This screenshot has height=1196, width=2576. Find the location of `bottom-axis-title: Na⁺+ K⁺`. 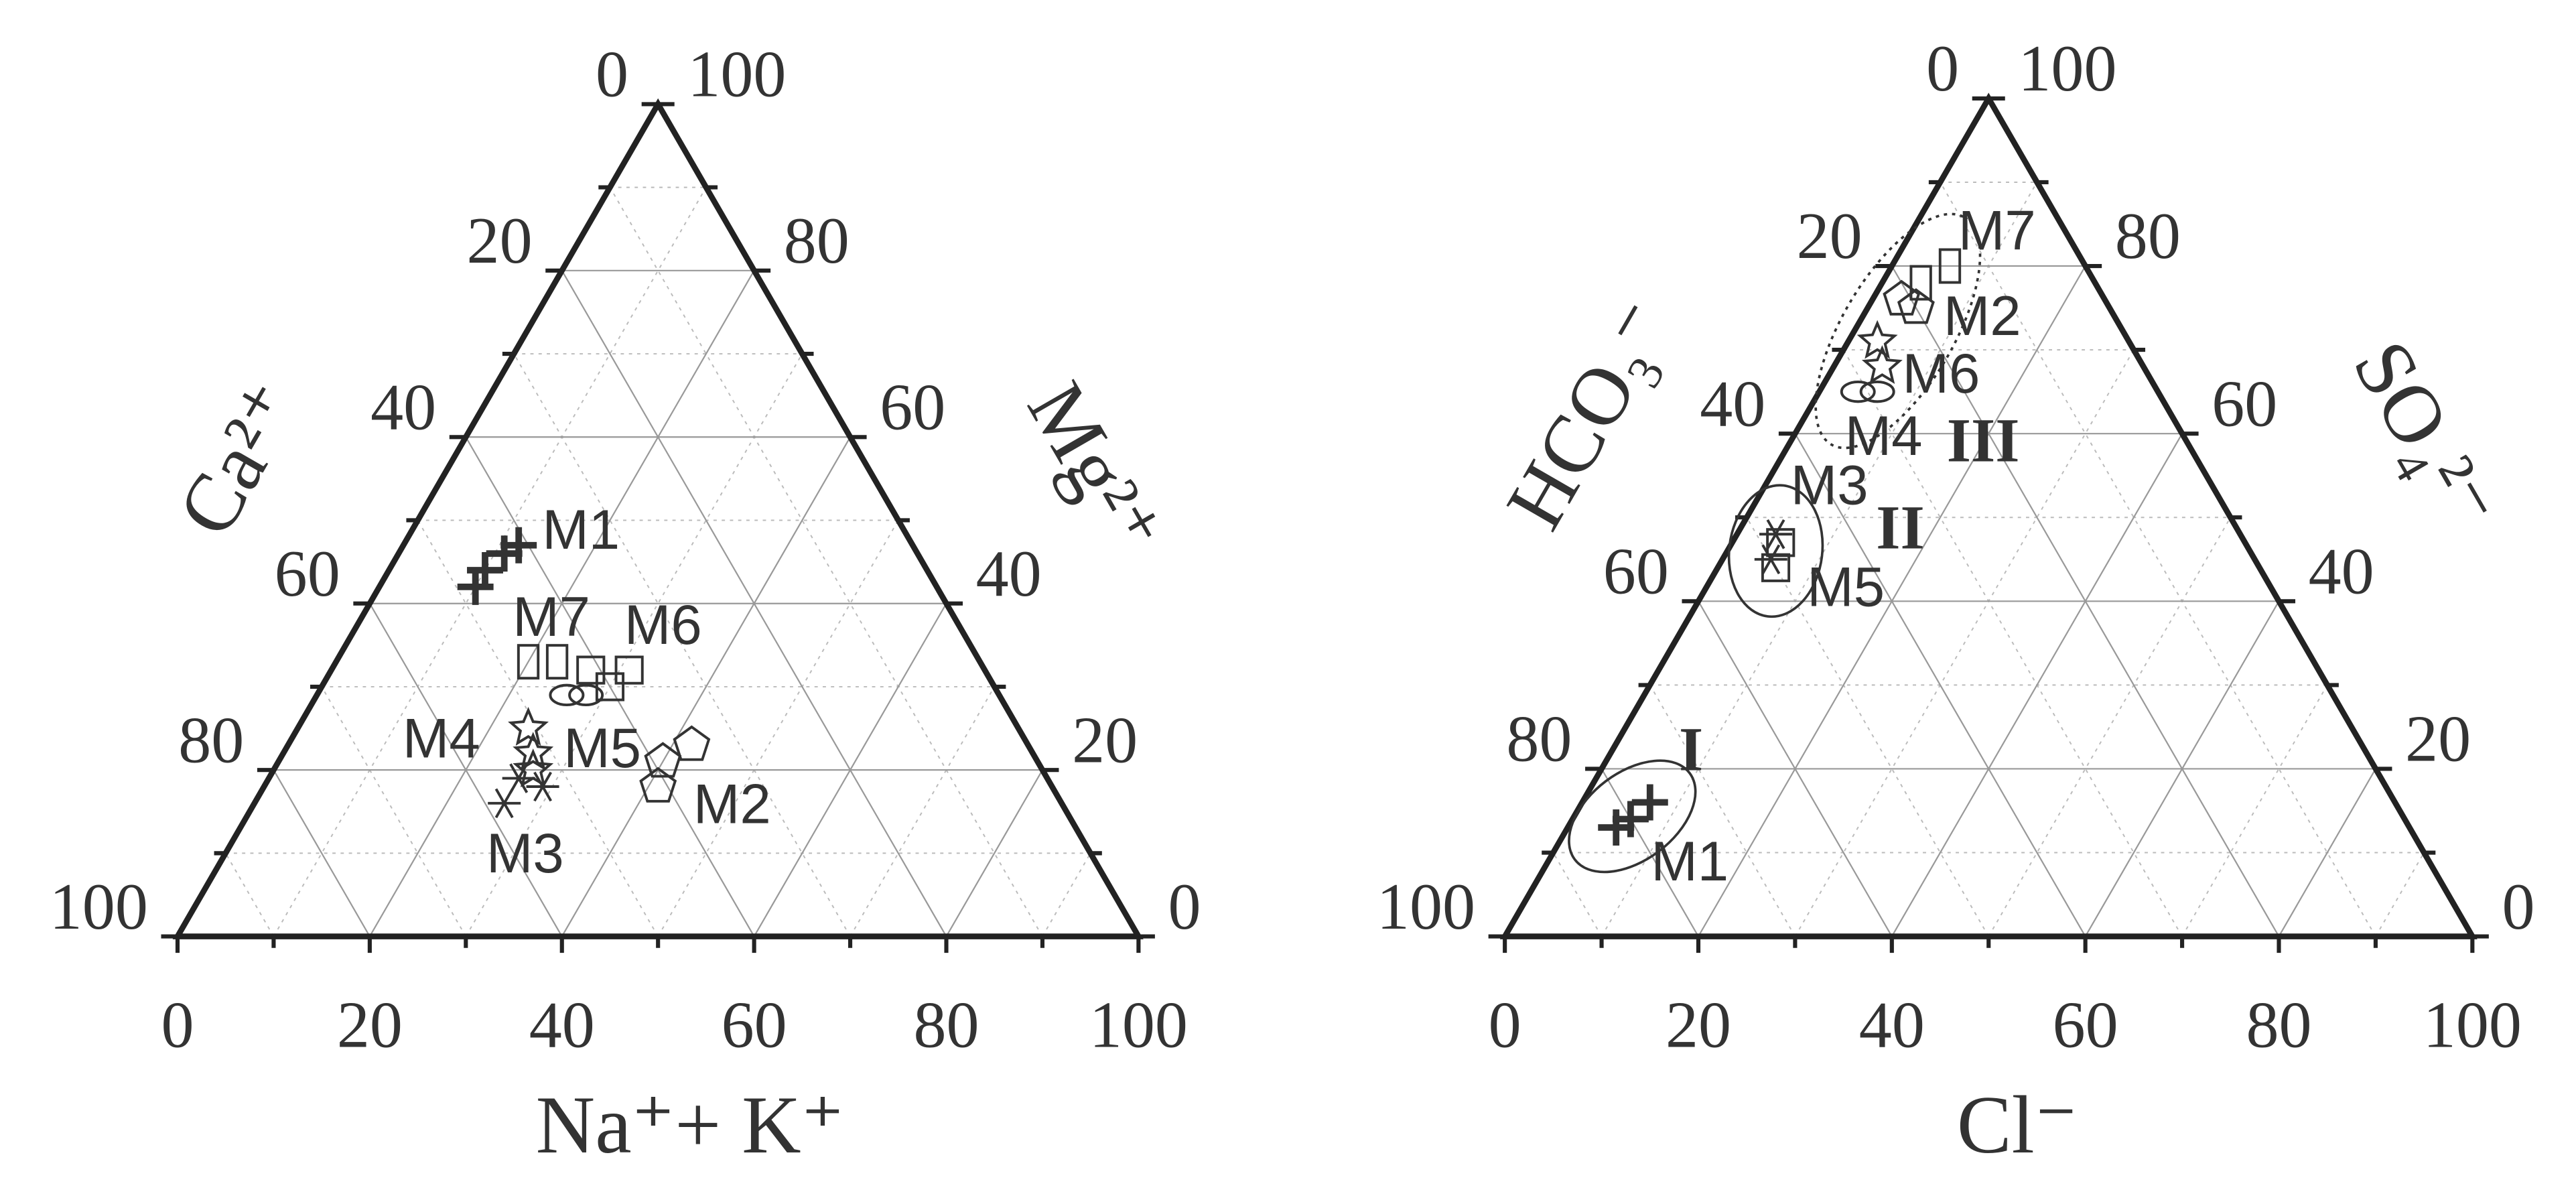

bottom-axis-title: Na⁺+ K⁺ is located at coordinates (690, 1125).